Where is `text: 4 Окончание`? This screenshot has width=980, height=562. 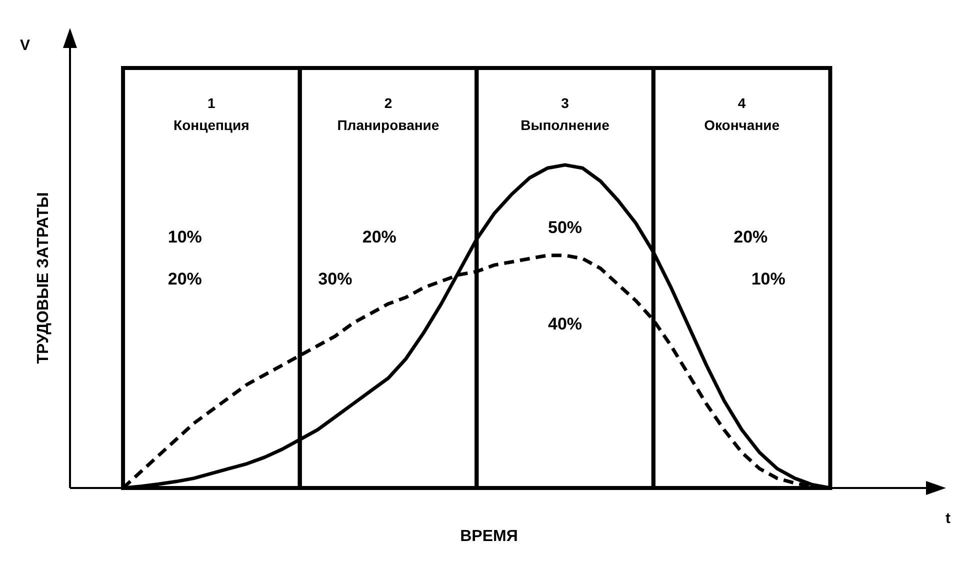
text: 4 Окончание is located at coordinates (742, 114).